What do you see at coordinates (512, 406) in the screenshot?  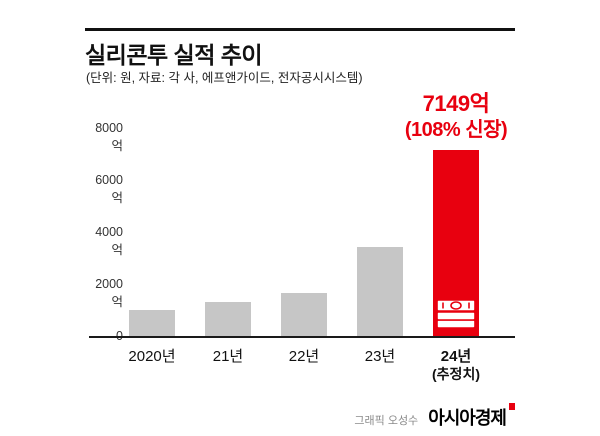 I see `brand-mark-icon` at bounding box center [512, 406].